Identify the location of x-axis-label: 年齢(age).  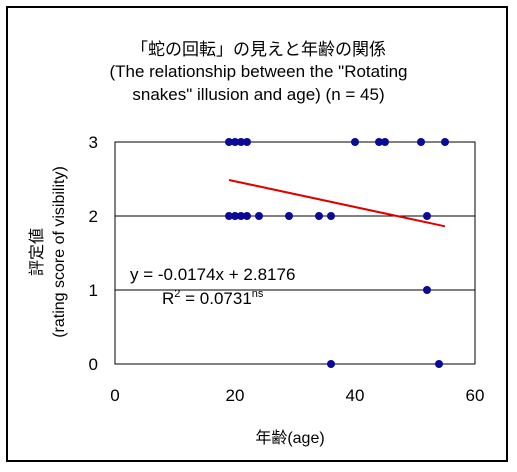
(289, 438).